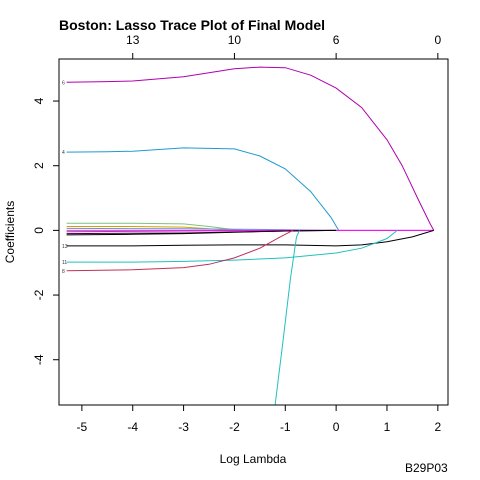  What do you see at coordinates (82, 427) in the screenshot?
I see `x-tick-label: -5` at bounding box center [82, 427].